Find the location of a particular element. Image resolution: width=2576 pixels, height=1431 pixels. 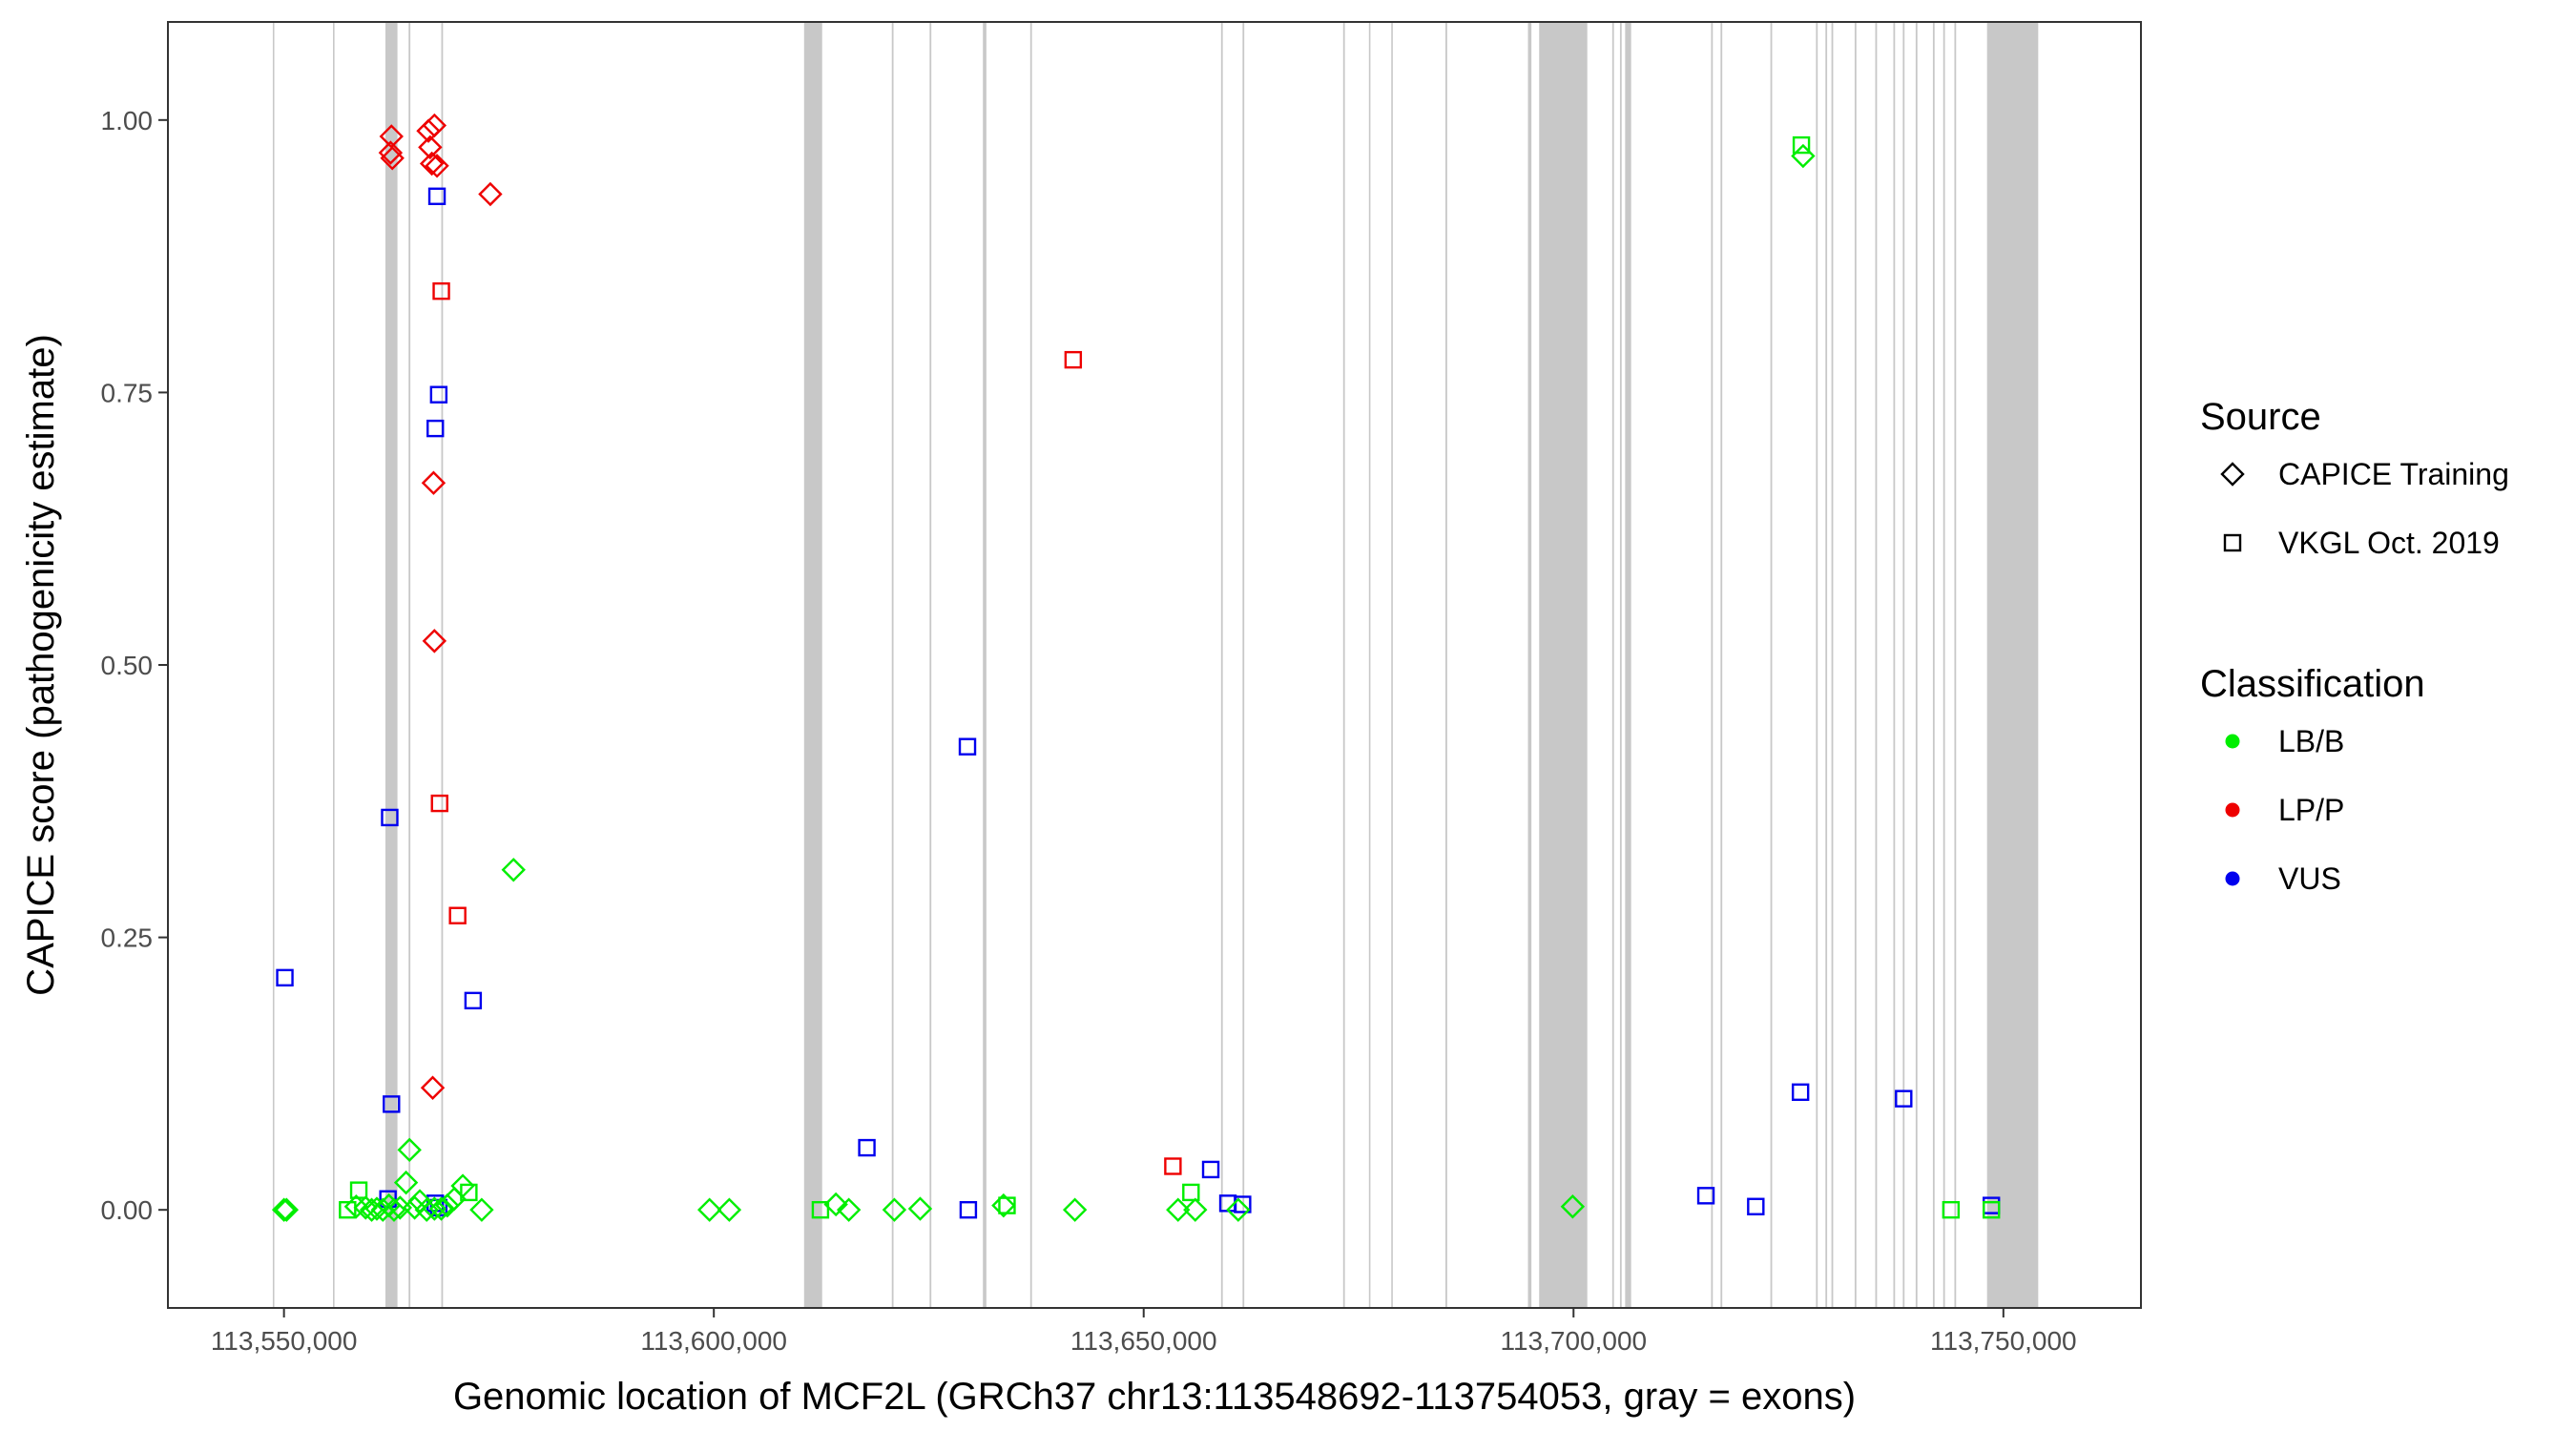

y-tick-label: 0.25 is located at coordinates (127, 938).